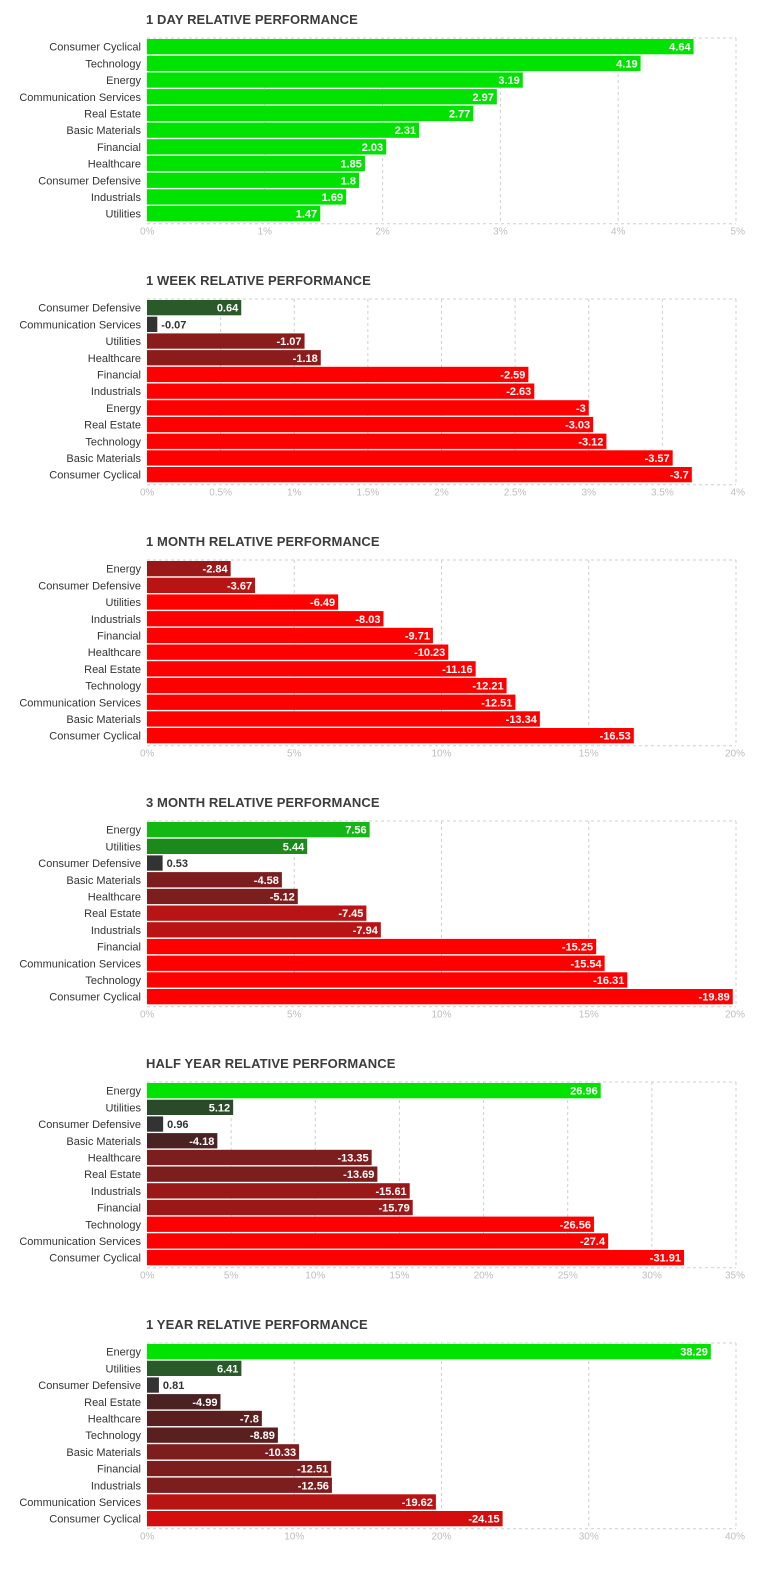  I want to click on value-label: 4.64, so click(680, 48).